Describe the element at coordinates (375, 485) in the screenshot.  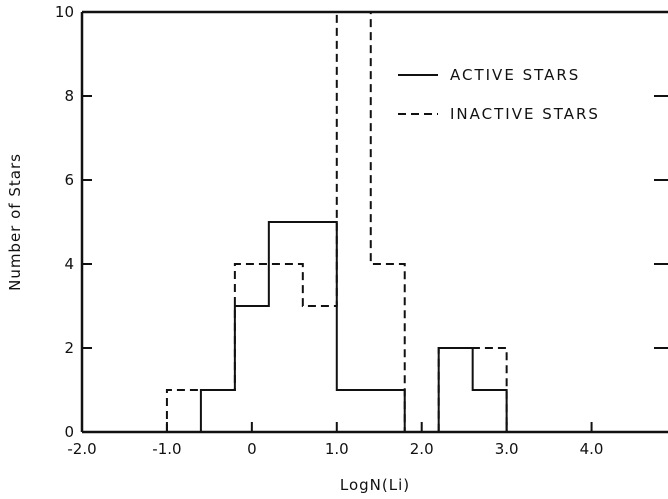
I see `x-axis-title: LogN(Li)` at that location.